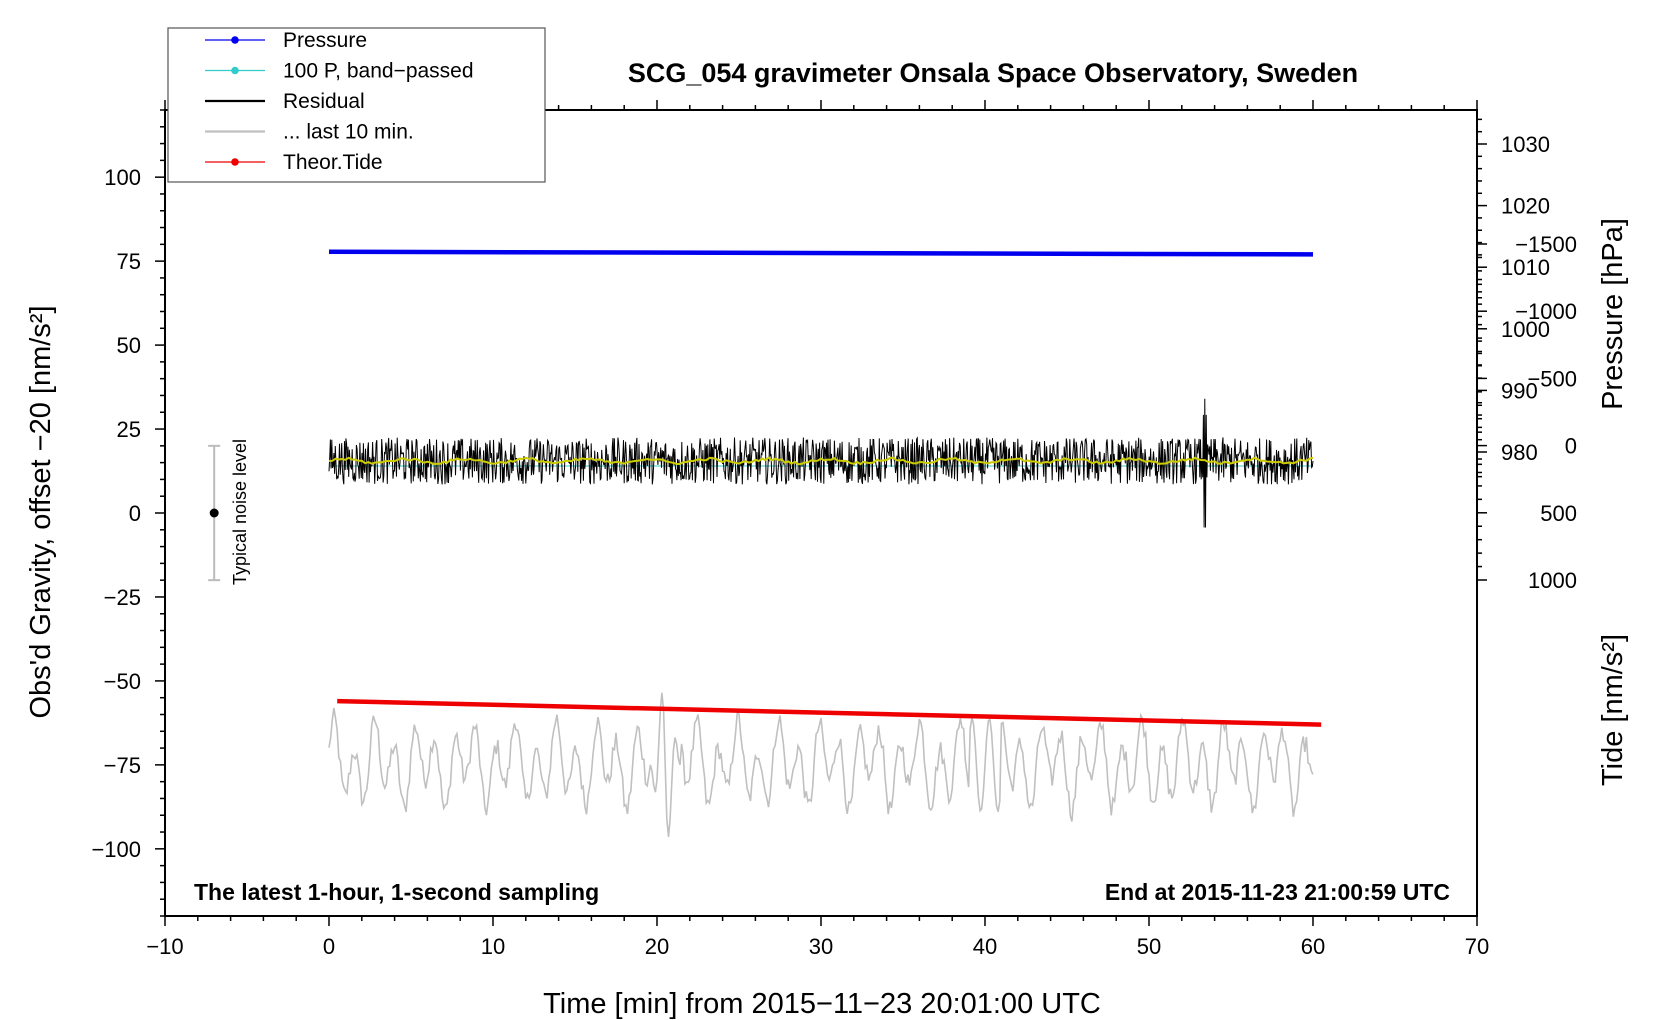 The height and width of the screenshot is (1020, 1660). I want to click on legend-label: Residual, so click(324, 101).